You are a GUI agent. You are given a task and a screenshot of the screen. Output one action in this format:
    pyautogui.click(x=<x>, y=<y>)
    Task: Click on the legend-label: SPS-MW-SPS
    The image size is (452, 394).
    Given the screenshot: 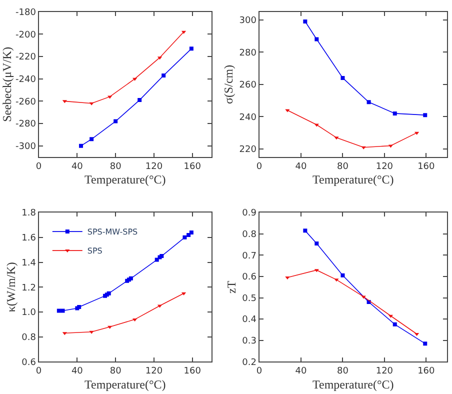 What is the action you would take?
    pyautogui.click(x=112, y=232)
    